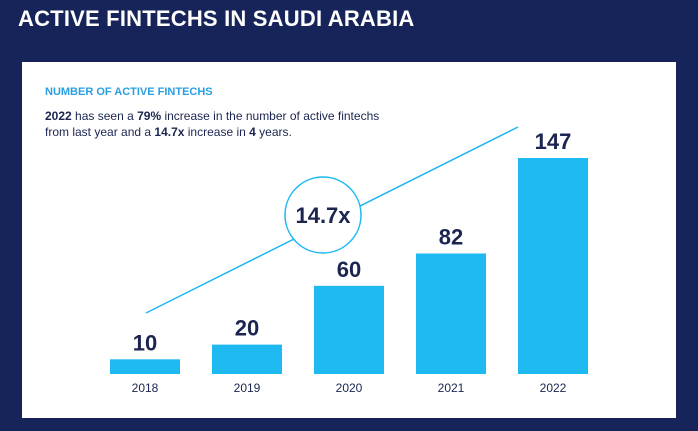 Image resolution: width=698 pixels, height=431 pixels. I want to click on x-tick-label-2018: 2018, so click(145, 388).